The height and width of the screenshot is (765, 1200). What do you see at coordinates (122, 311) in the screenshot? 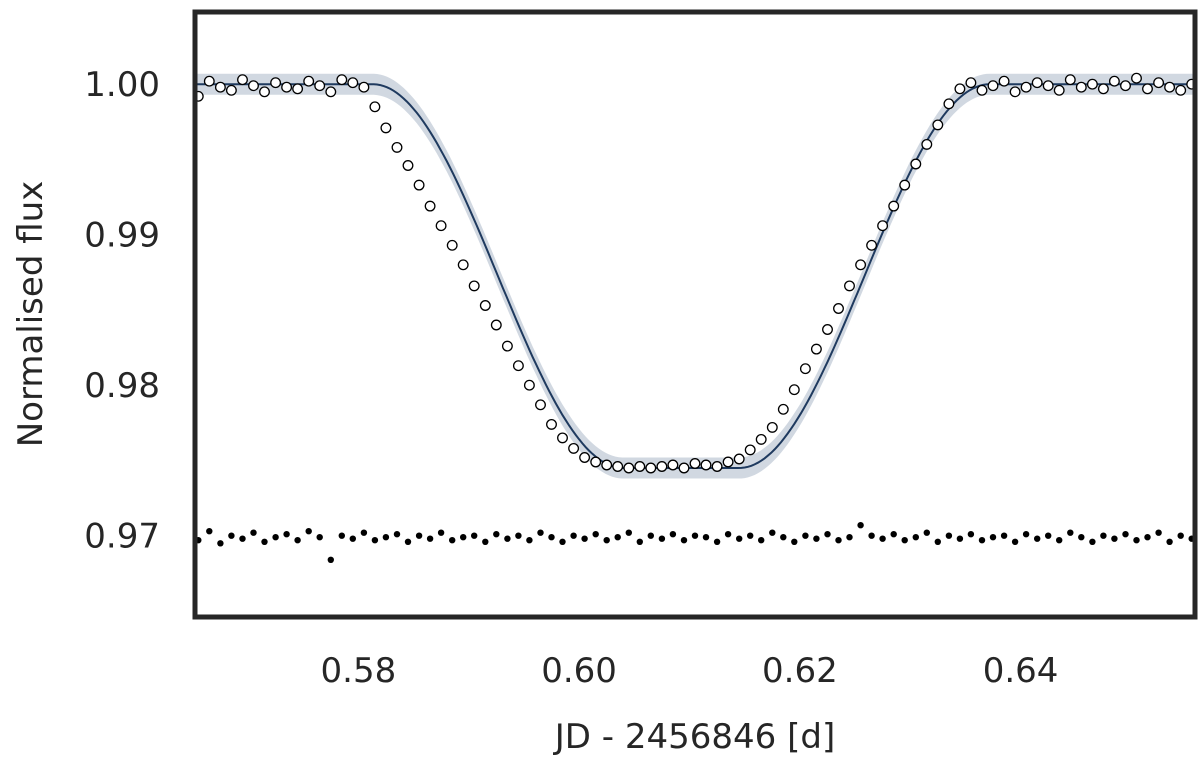
I see `y-tick-labels: 0.97 0.98 0.99 1.00` at bounding box center [122, 311].